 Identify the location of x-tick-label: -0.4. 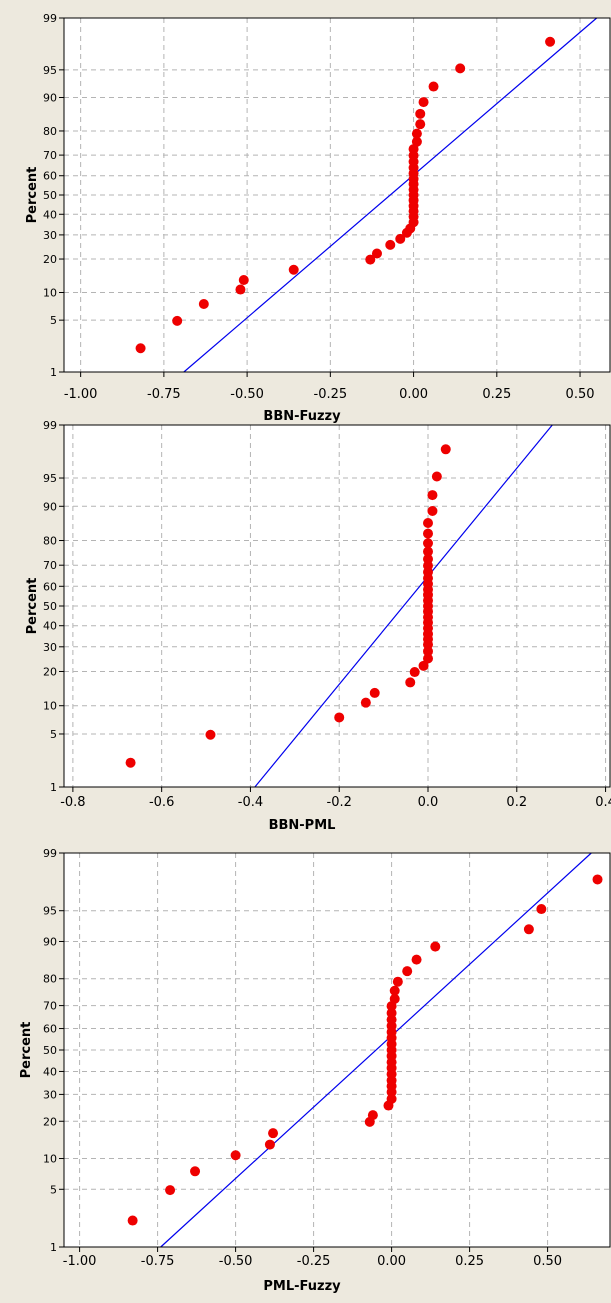
(250, 802).